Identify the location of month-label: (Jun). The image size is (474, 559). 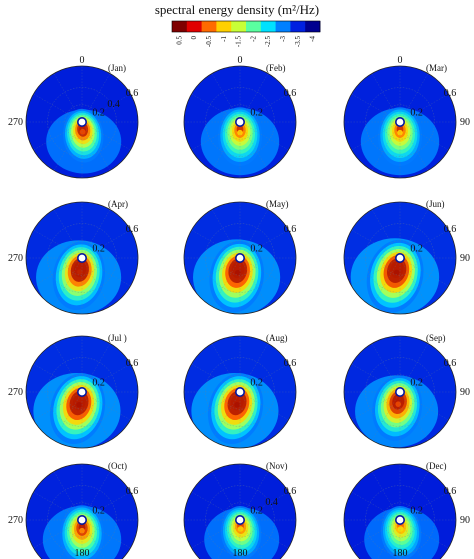
(435, 204).